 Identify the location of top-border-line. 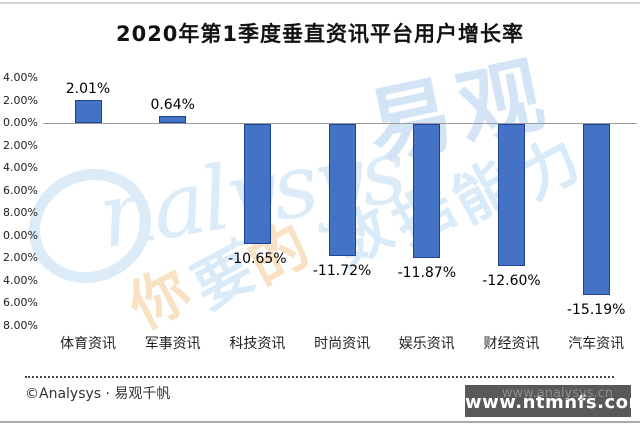
(320, 3).